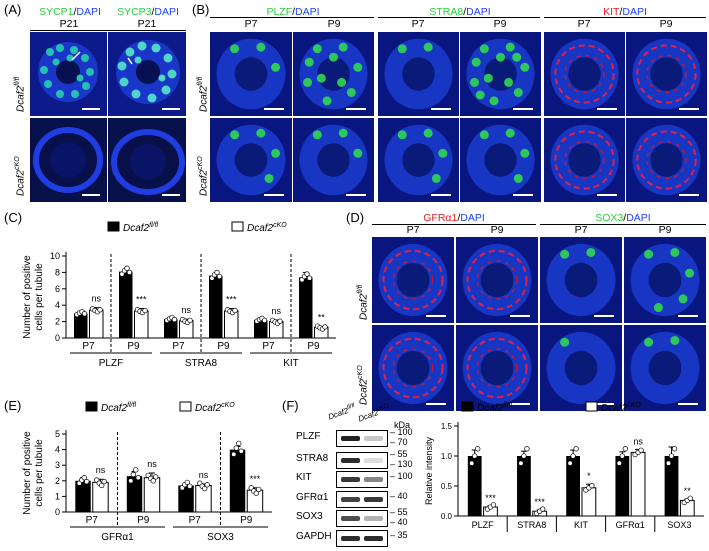 This screenshot has width=709, height=551. Describe the element at coordinates (126, 304) in the screenshot. I see `chart-c-bar-flfl-PLZF-P9` at that location.